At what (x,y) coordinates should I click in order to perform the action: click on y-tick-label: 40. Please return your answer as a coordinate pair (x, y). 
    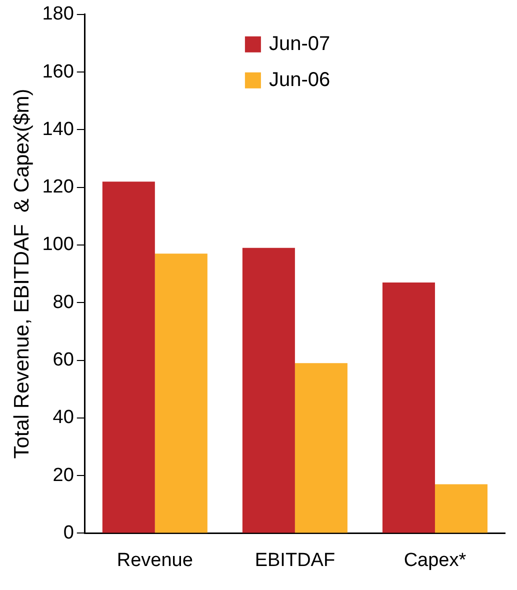
    Looking at the image, I should click on (63, 417).